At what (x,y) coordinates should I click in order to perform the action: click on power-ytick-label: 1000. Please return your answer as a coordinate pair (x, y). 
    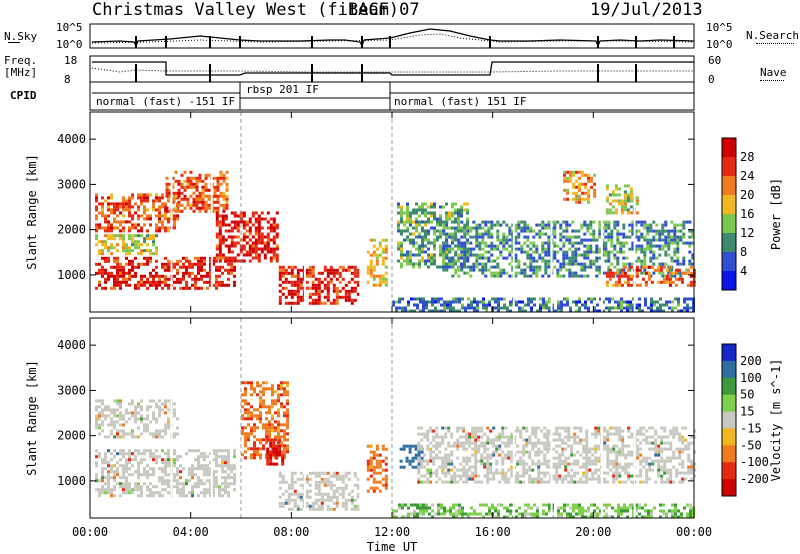
    Looking at the image, I should click on (71, 275).